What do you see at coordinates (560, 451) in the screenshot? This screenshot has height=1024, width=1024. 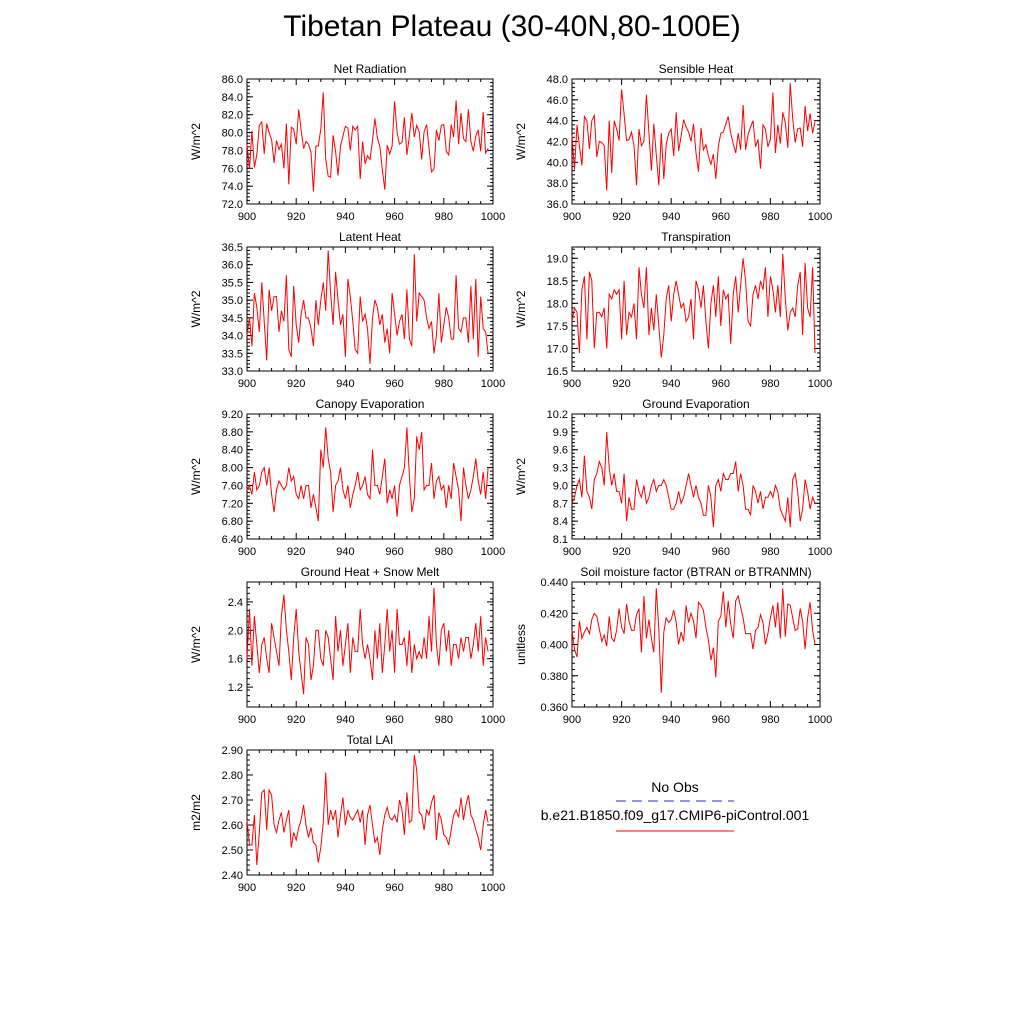 I see `y-tick-label: 9.6` at bounding box center [560, 451].